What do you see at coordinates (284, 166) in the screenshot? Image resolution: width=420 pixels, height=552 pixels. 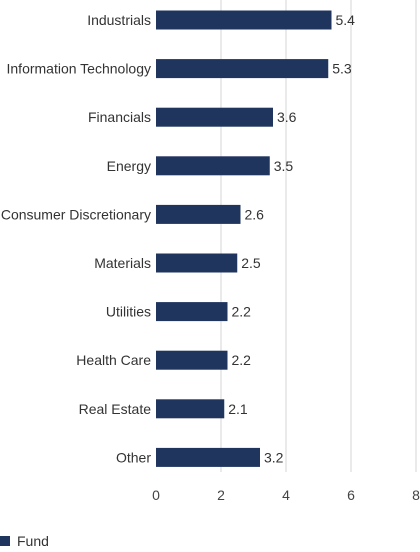 I see `data-label-energy: 3.5` at bounding box center [284, 166].